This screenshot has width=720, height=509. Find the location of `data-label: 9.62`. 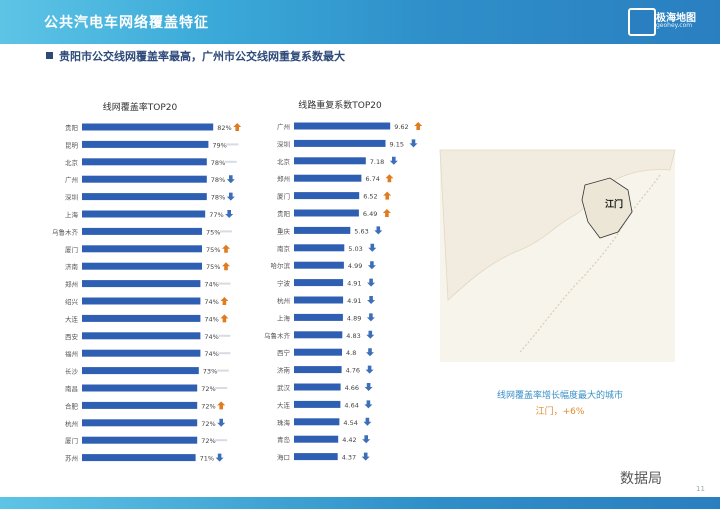

data-label: 9.62 is located at coordinates (401, 127).